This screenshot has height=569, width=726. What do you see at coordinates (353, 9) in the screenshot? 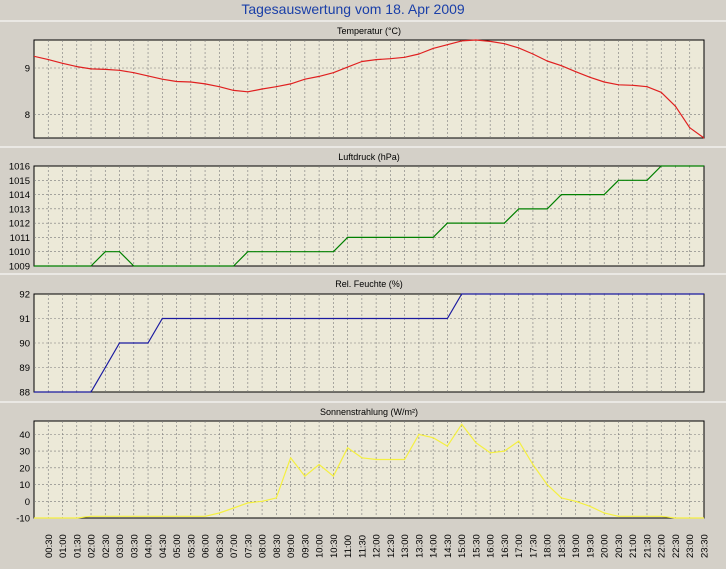
I see `chart-title: Tagesauswertung vom 18. Apr 2009` at bounding box center [353, 9].